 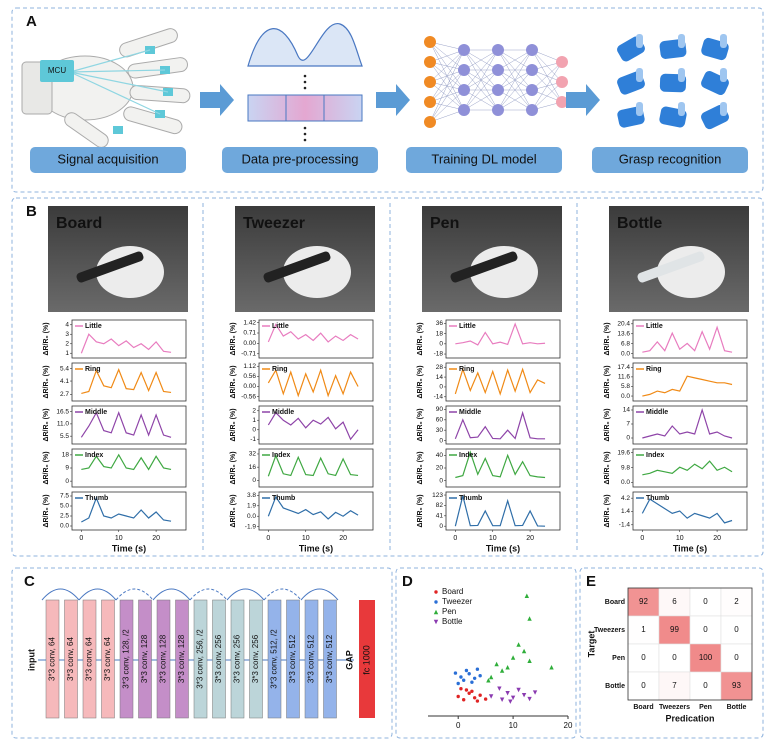 I want to click on panel-d-frame, so click(x=486, y=653).